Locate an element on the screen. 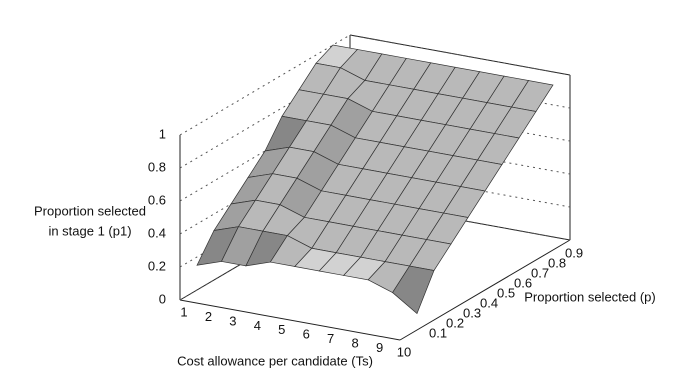  z-tick-label: 0.4 is located at coordinates (157, 232).